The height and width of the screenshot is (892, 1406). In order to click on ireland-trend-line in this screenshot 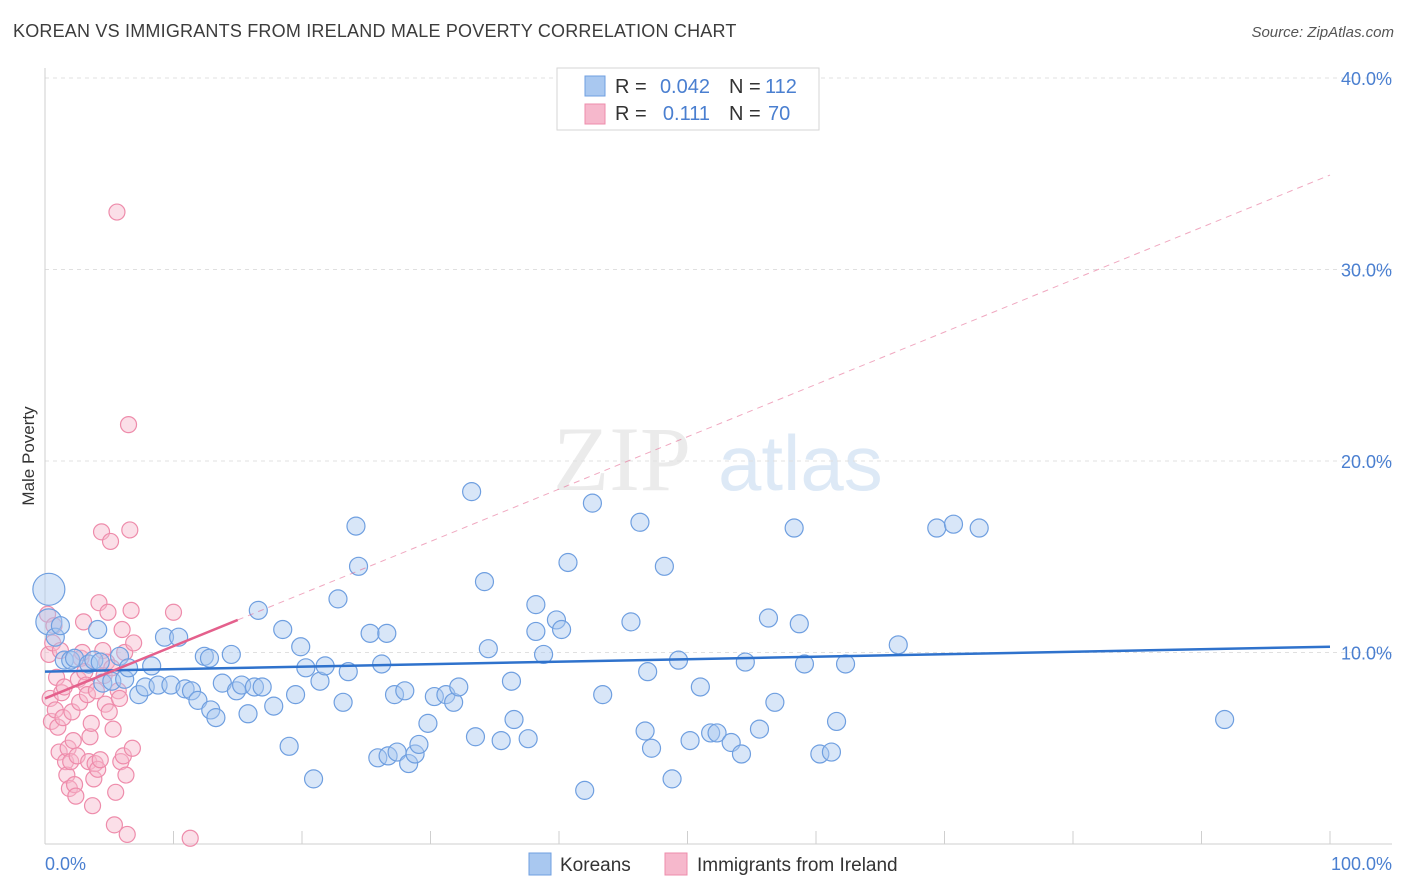, I will do `click(141, 659)`.